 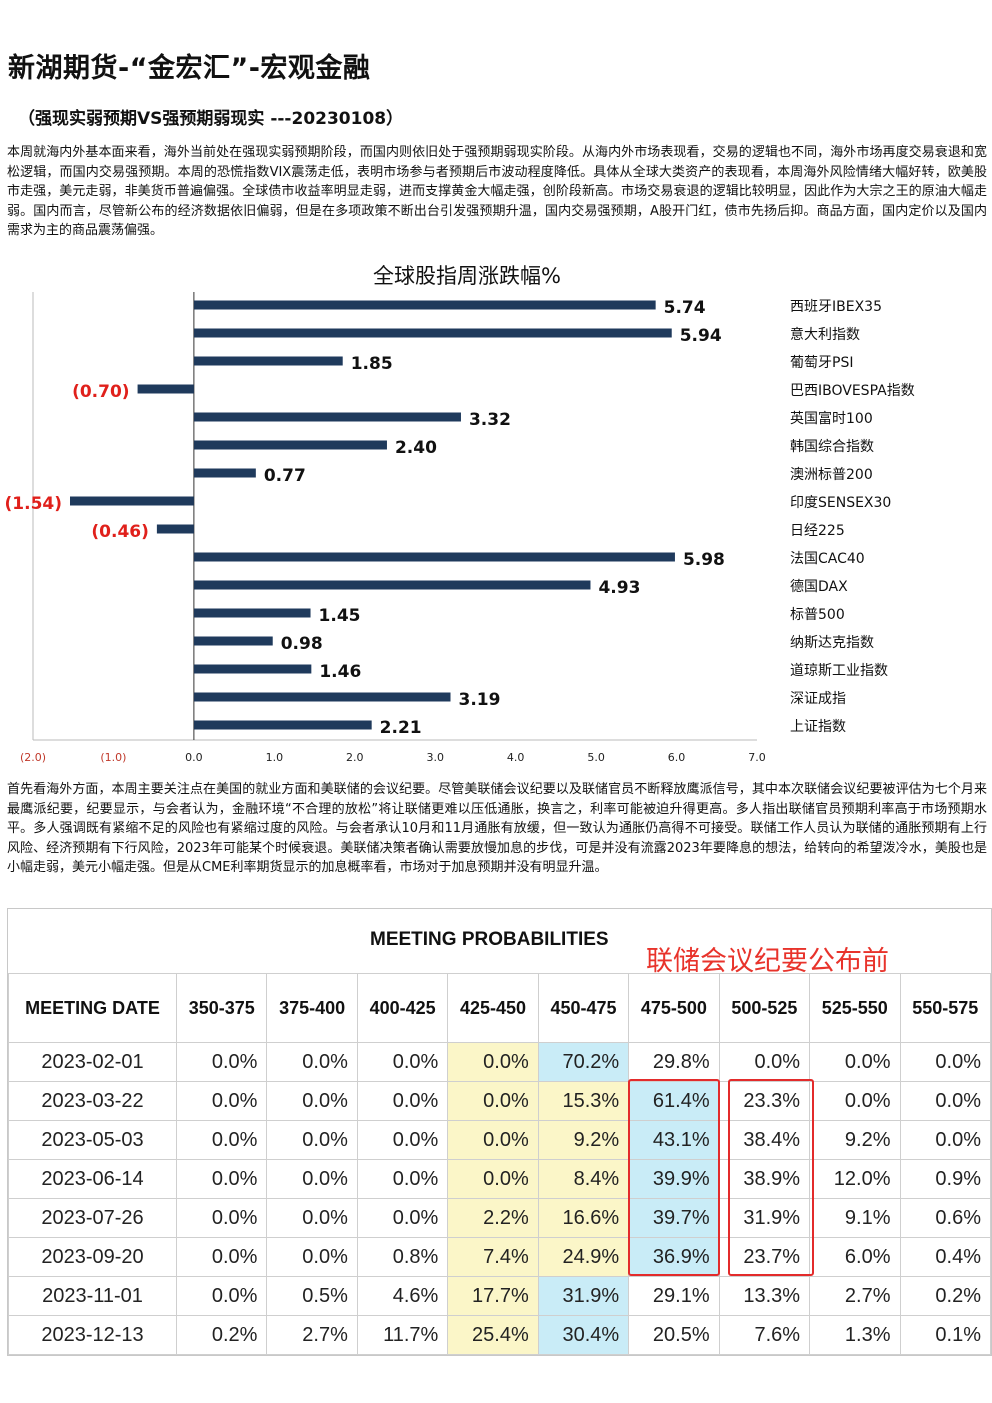 I want to click on category-label: 意大利指数, so click(x=825, y=334).